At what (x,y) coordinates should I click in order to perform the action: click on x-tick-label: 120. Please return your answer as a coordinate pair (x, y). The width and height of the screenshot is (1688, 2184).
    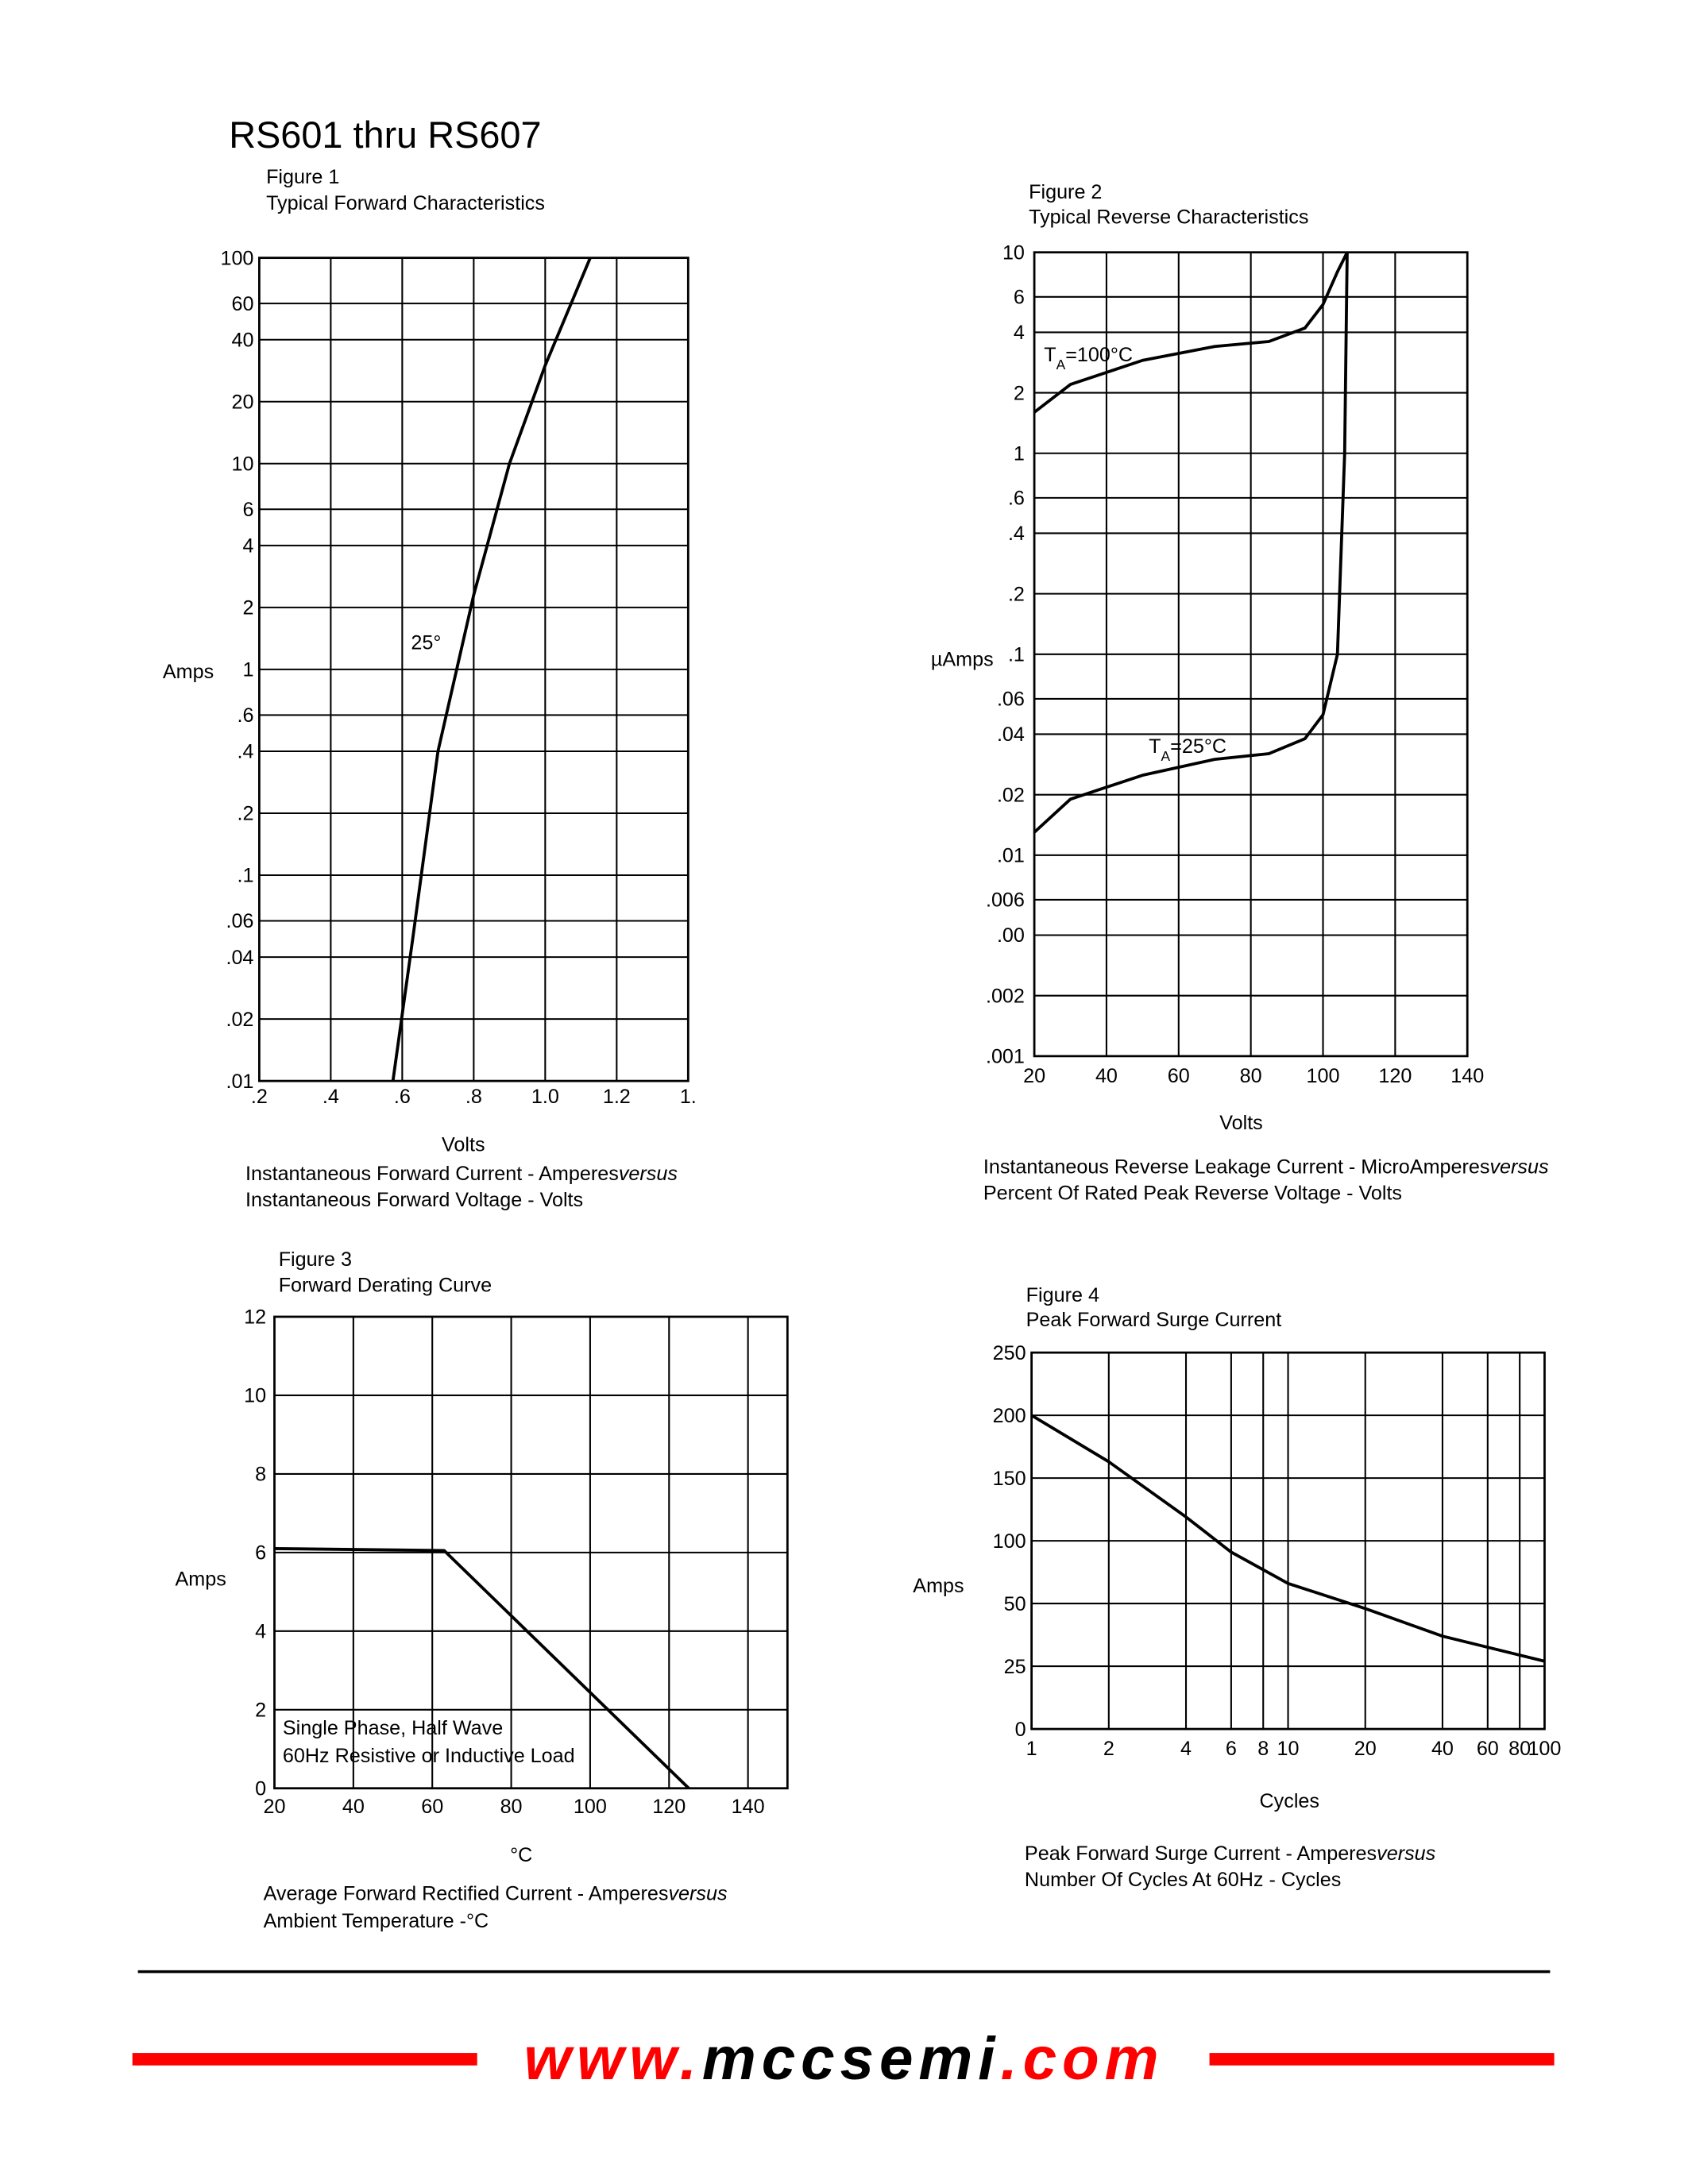
    Looking at the image, I should click on (669, 1807).